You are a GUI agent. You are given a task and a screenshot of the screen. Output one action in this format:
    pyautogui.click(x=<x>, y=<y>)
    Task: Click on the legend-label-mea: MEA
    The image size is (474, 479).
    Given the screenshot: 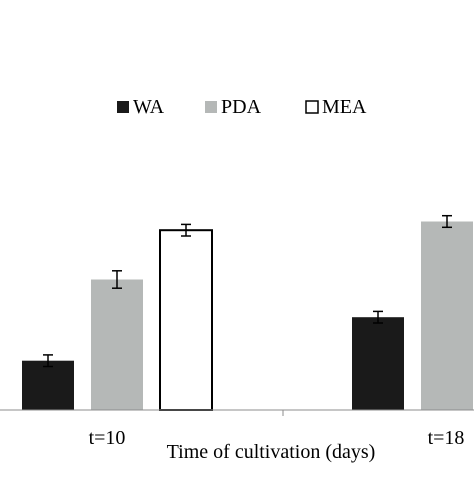 What is the action you would take?
    pyautogui.click(x=344, y=107)
    